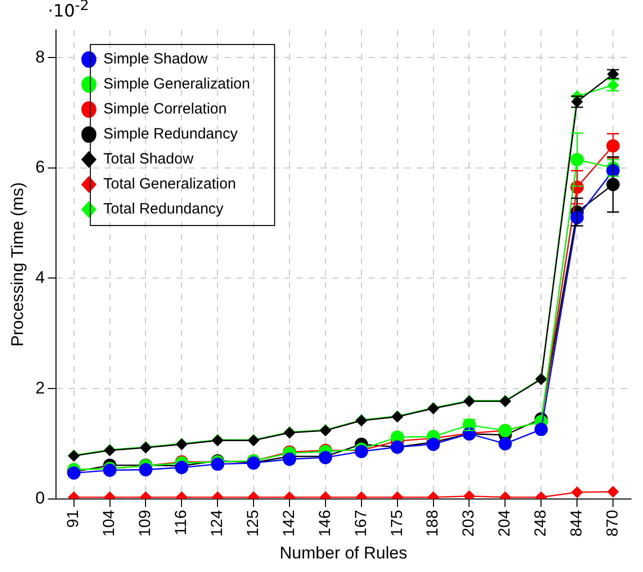 The width and height of the screenshot is (643, 572). I want to click on x-tick-label: 142, so click(289, 523).